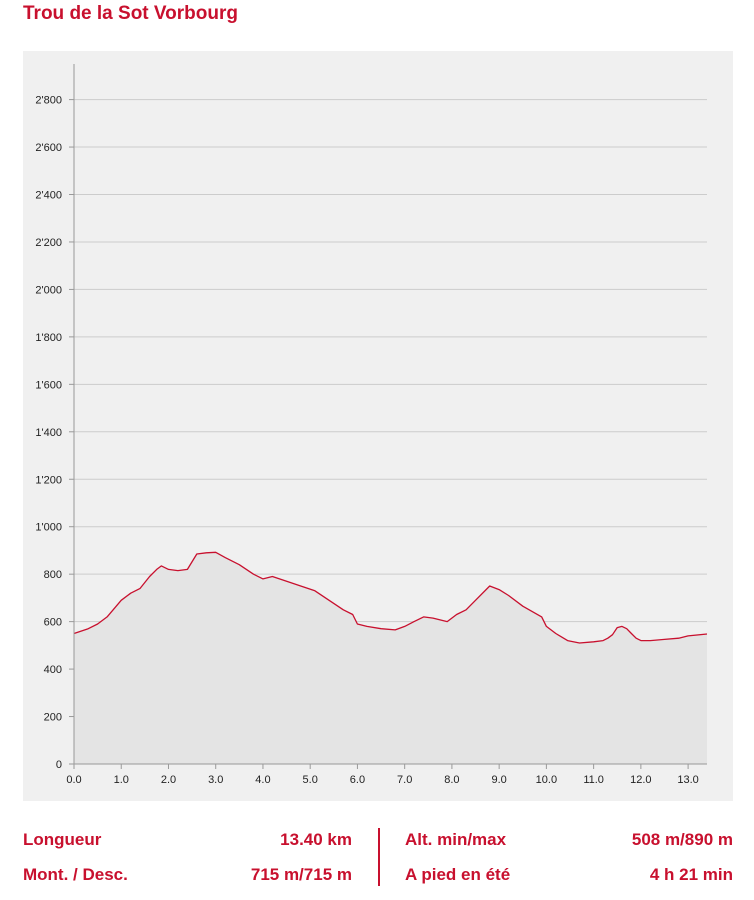 Image resolution: width=754 pixels, height=900 pixels. What do you see at coordinates (48, 528) in the screenshot?
I see `y-tick-label: 1'000` at bounding box center [48, 528].